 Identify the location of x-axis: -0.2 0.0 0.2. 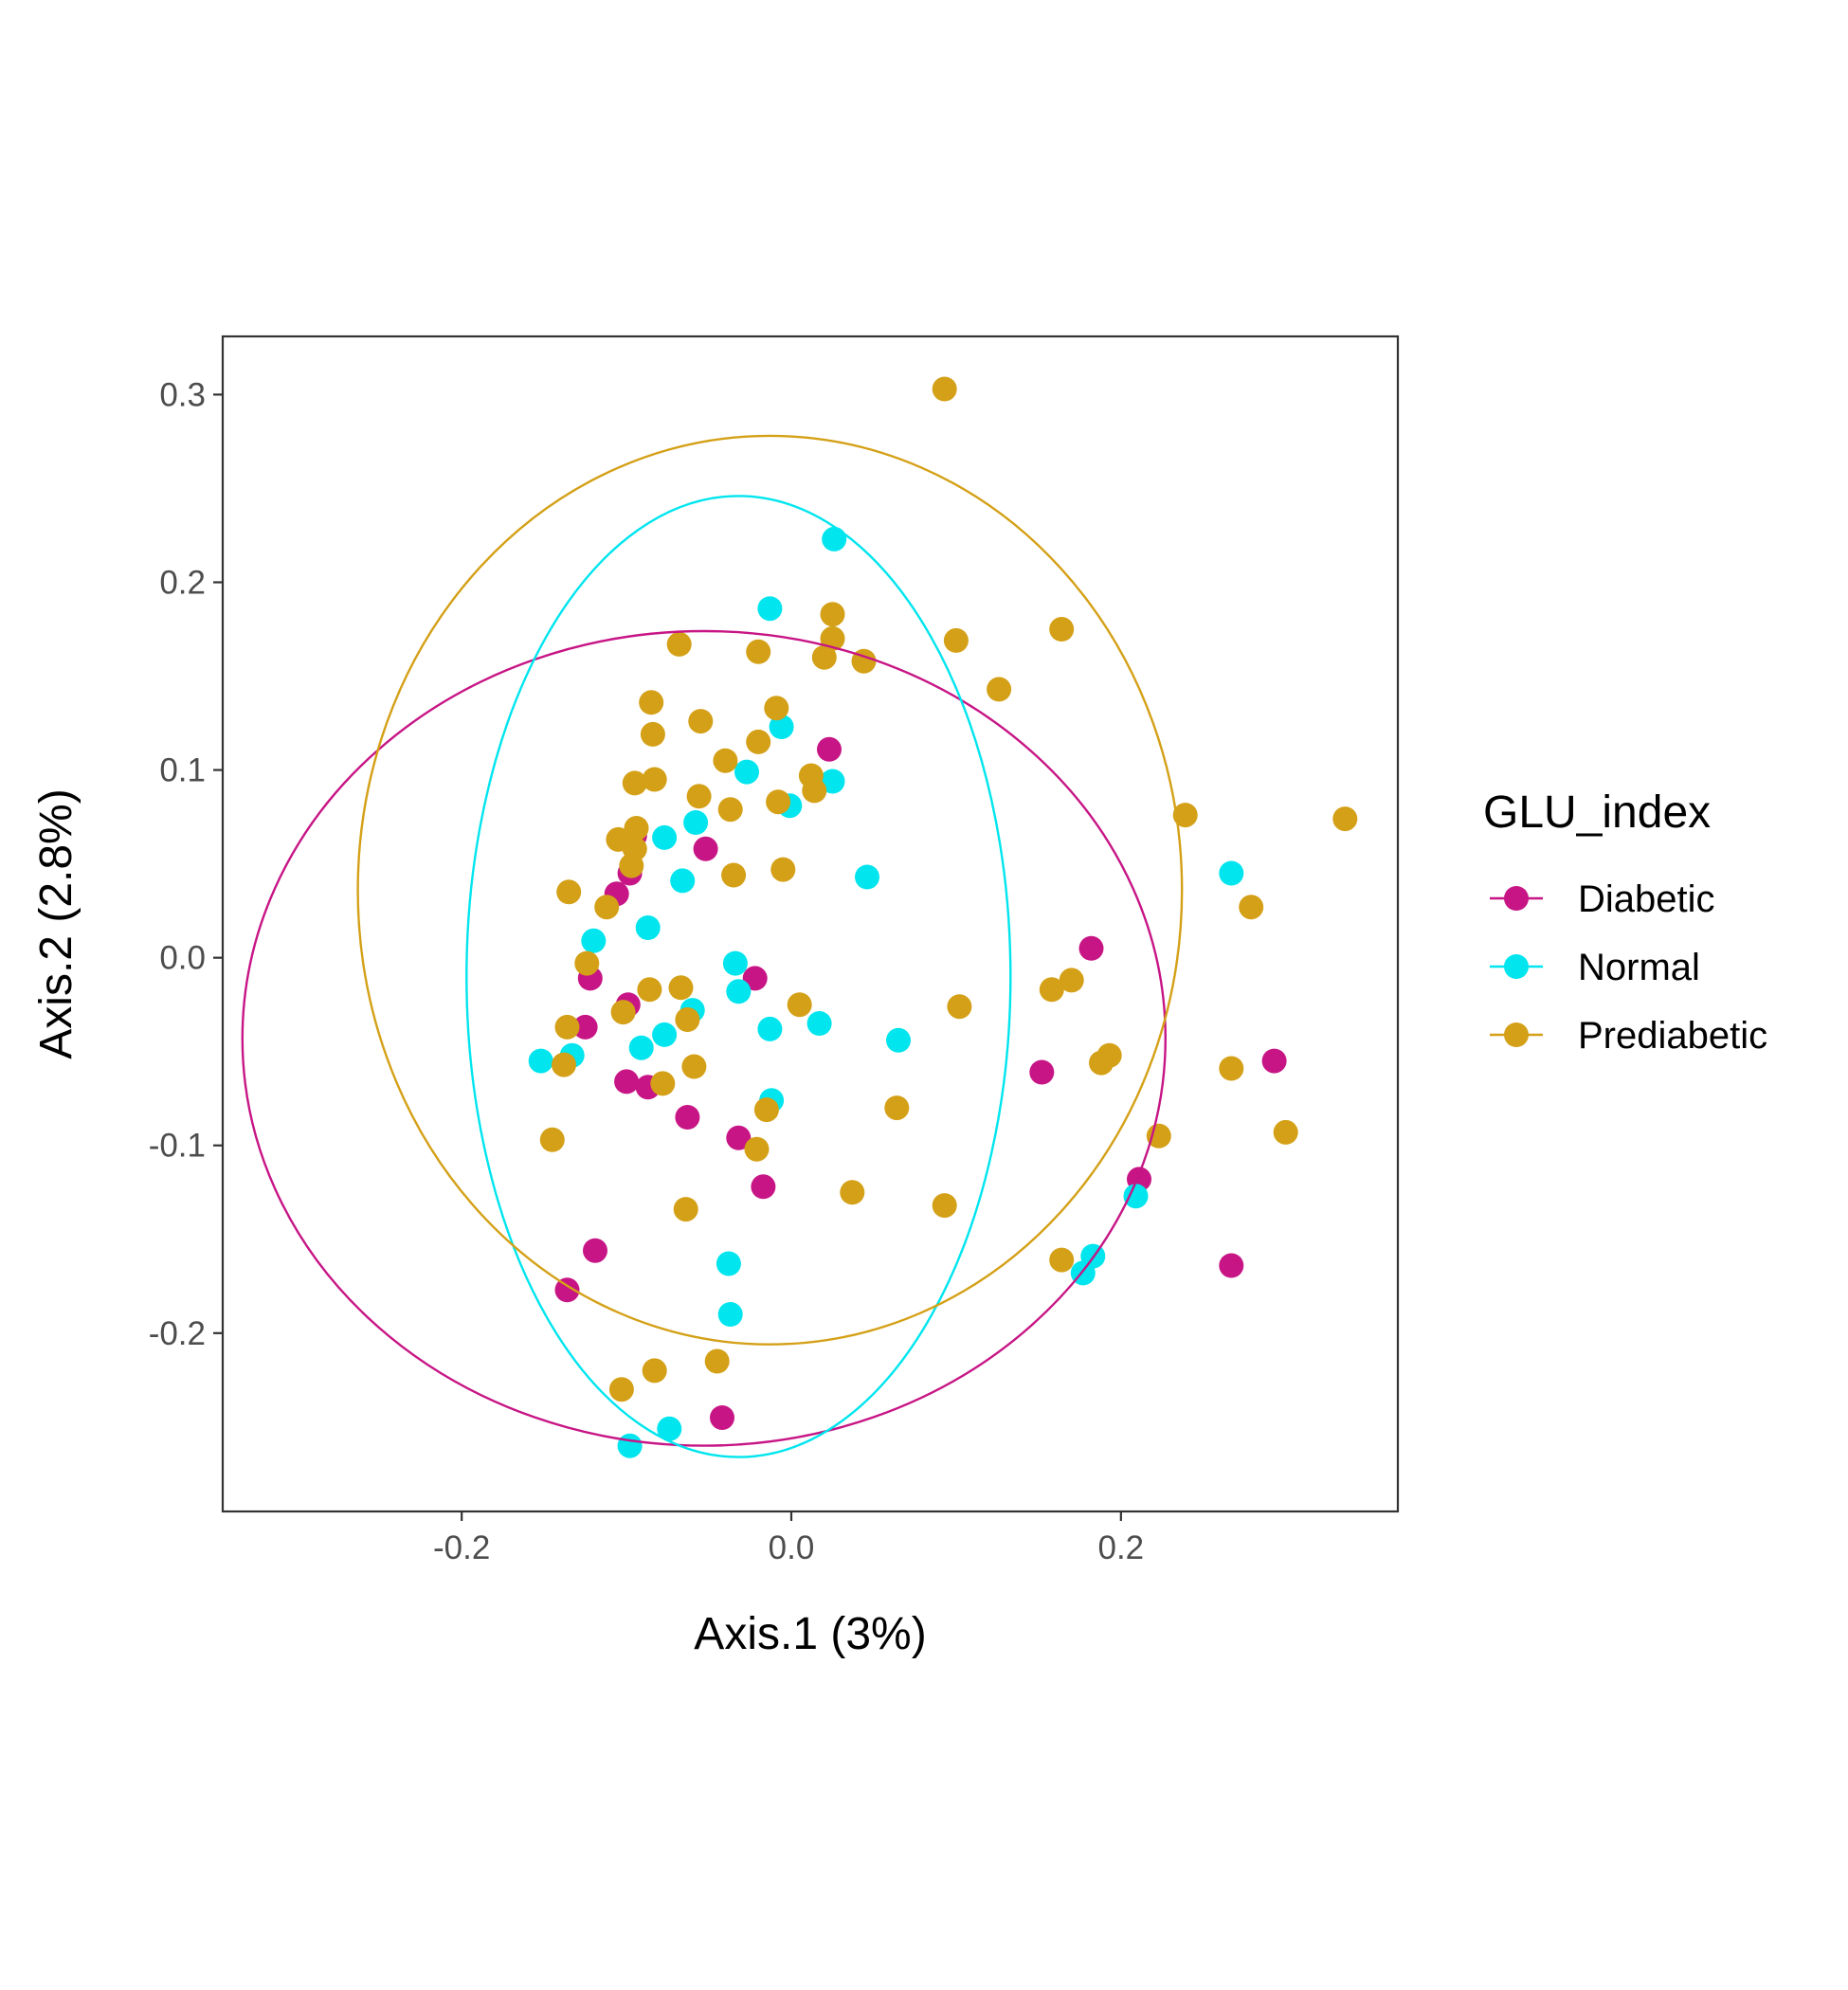
(788, 1538).